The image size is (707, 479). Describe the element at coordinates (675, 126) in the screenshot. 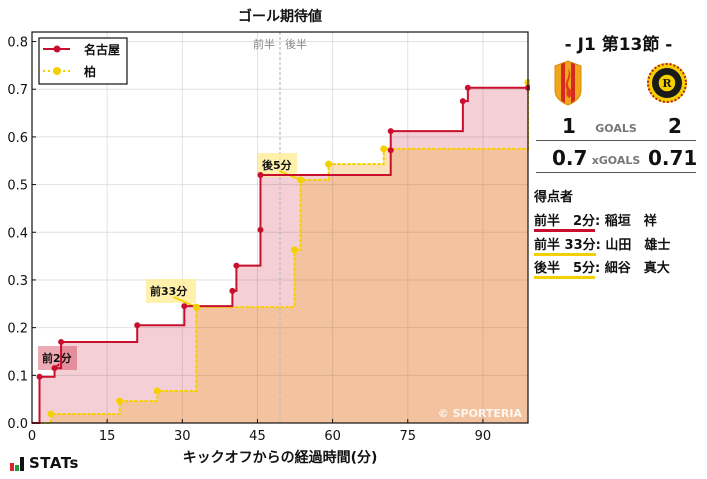

I see `away-goals: 2` at that location.